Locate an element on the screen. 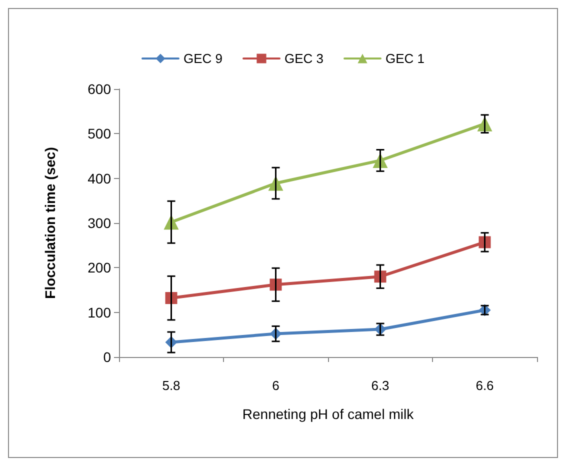 This screenshot has height=468, width=568. x-tick-label: 6.3 is located at coordinates (380, 385).